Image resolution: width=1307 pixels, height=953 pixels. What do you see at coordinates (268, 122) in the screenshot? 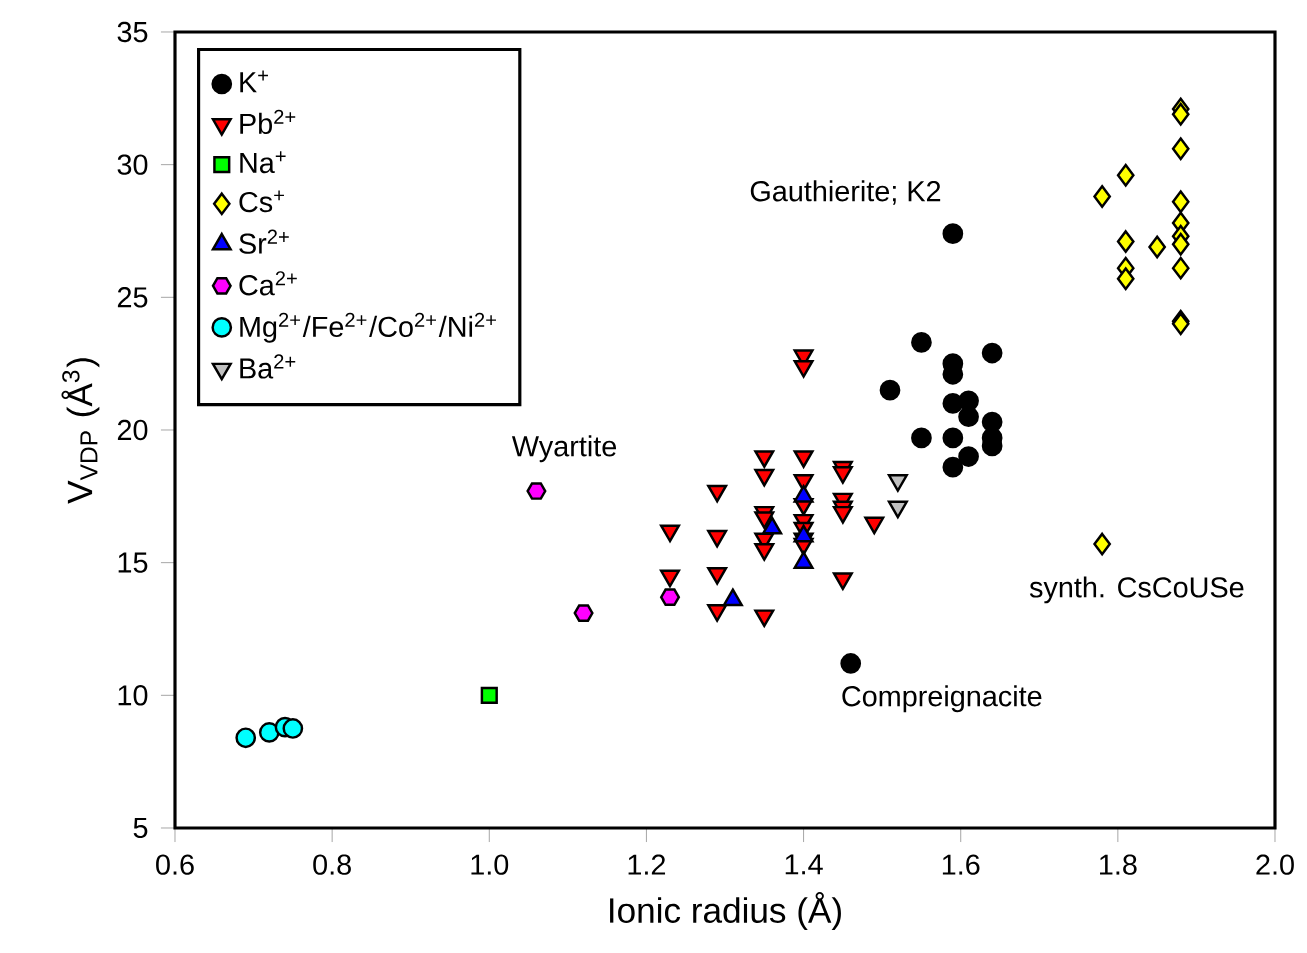
I see `legend-label: Pb$^{2+}$` at bounding box center [268, 122].